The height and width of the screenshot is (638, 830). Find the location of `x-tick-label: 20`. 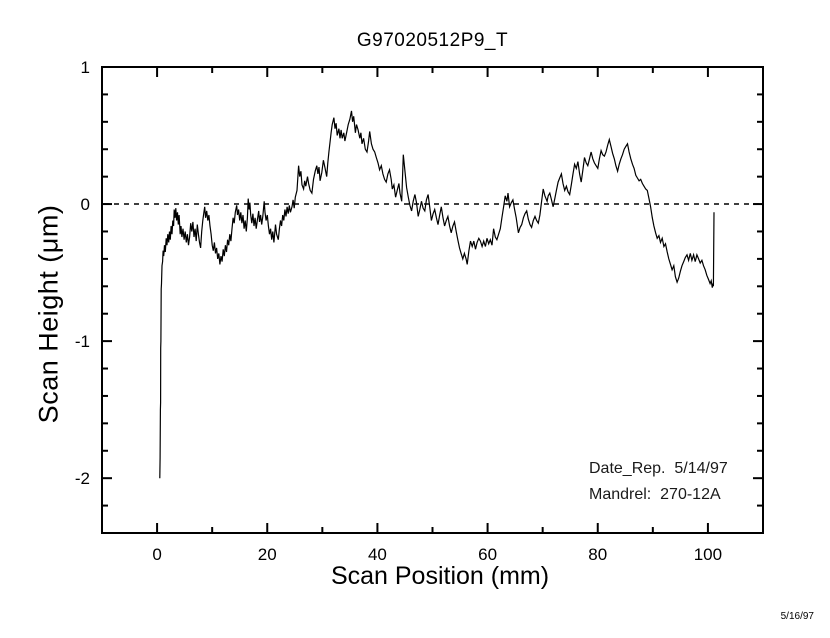

x-tick-label: 20 is located at coordinates (267, 554).